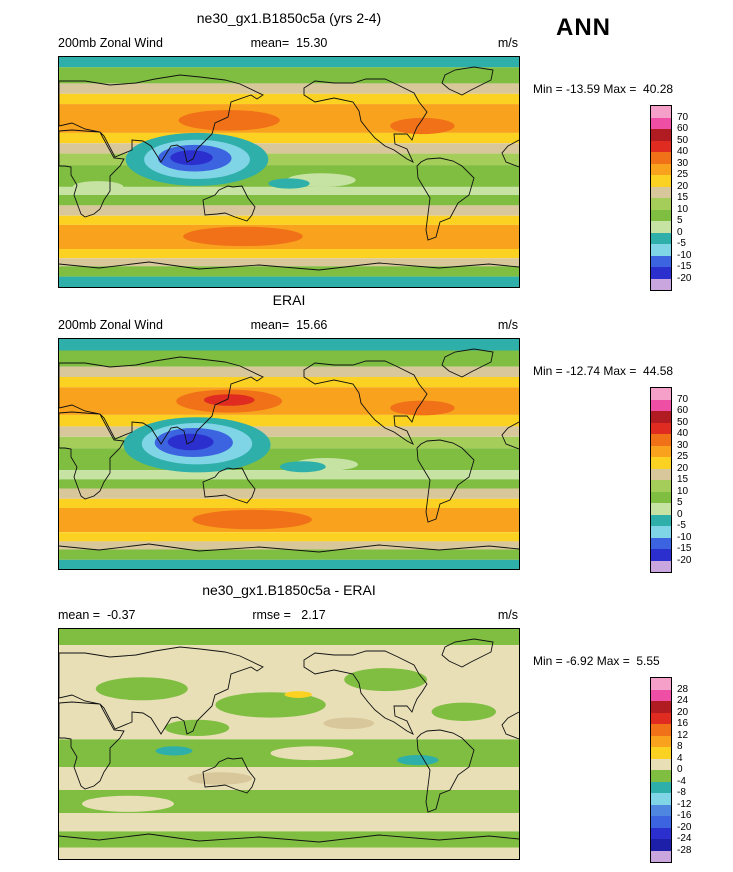  Describe the element at coordinates (289, 590) in the screenshot. I see `panel-title: ne30_gx1.B1850c5a - ERAI` at that location.